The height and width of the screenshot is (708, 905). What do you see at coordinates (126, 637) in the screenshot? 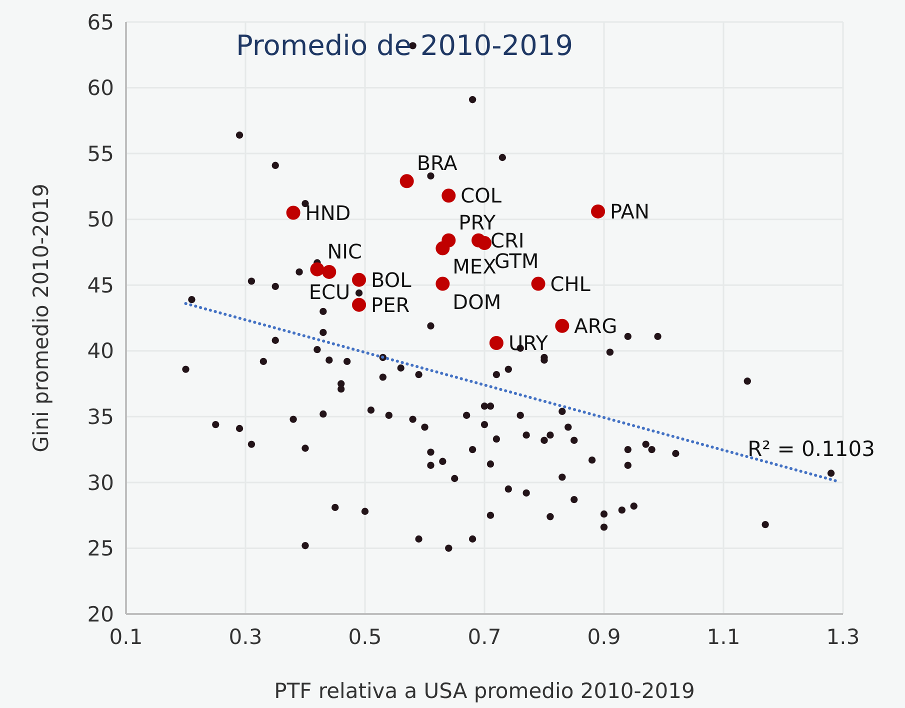
I see `x-tick-label: 0.1` at bounding box center [126, 637].